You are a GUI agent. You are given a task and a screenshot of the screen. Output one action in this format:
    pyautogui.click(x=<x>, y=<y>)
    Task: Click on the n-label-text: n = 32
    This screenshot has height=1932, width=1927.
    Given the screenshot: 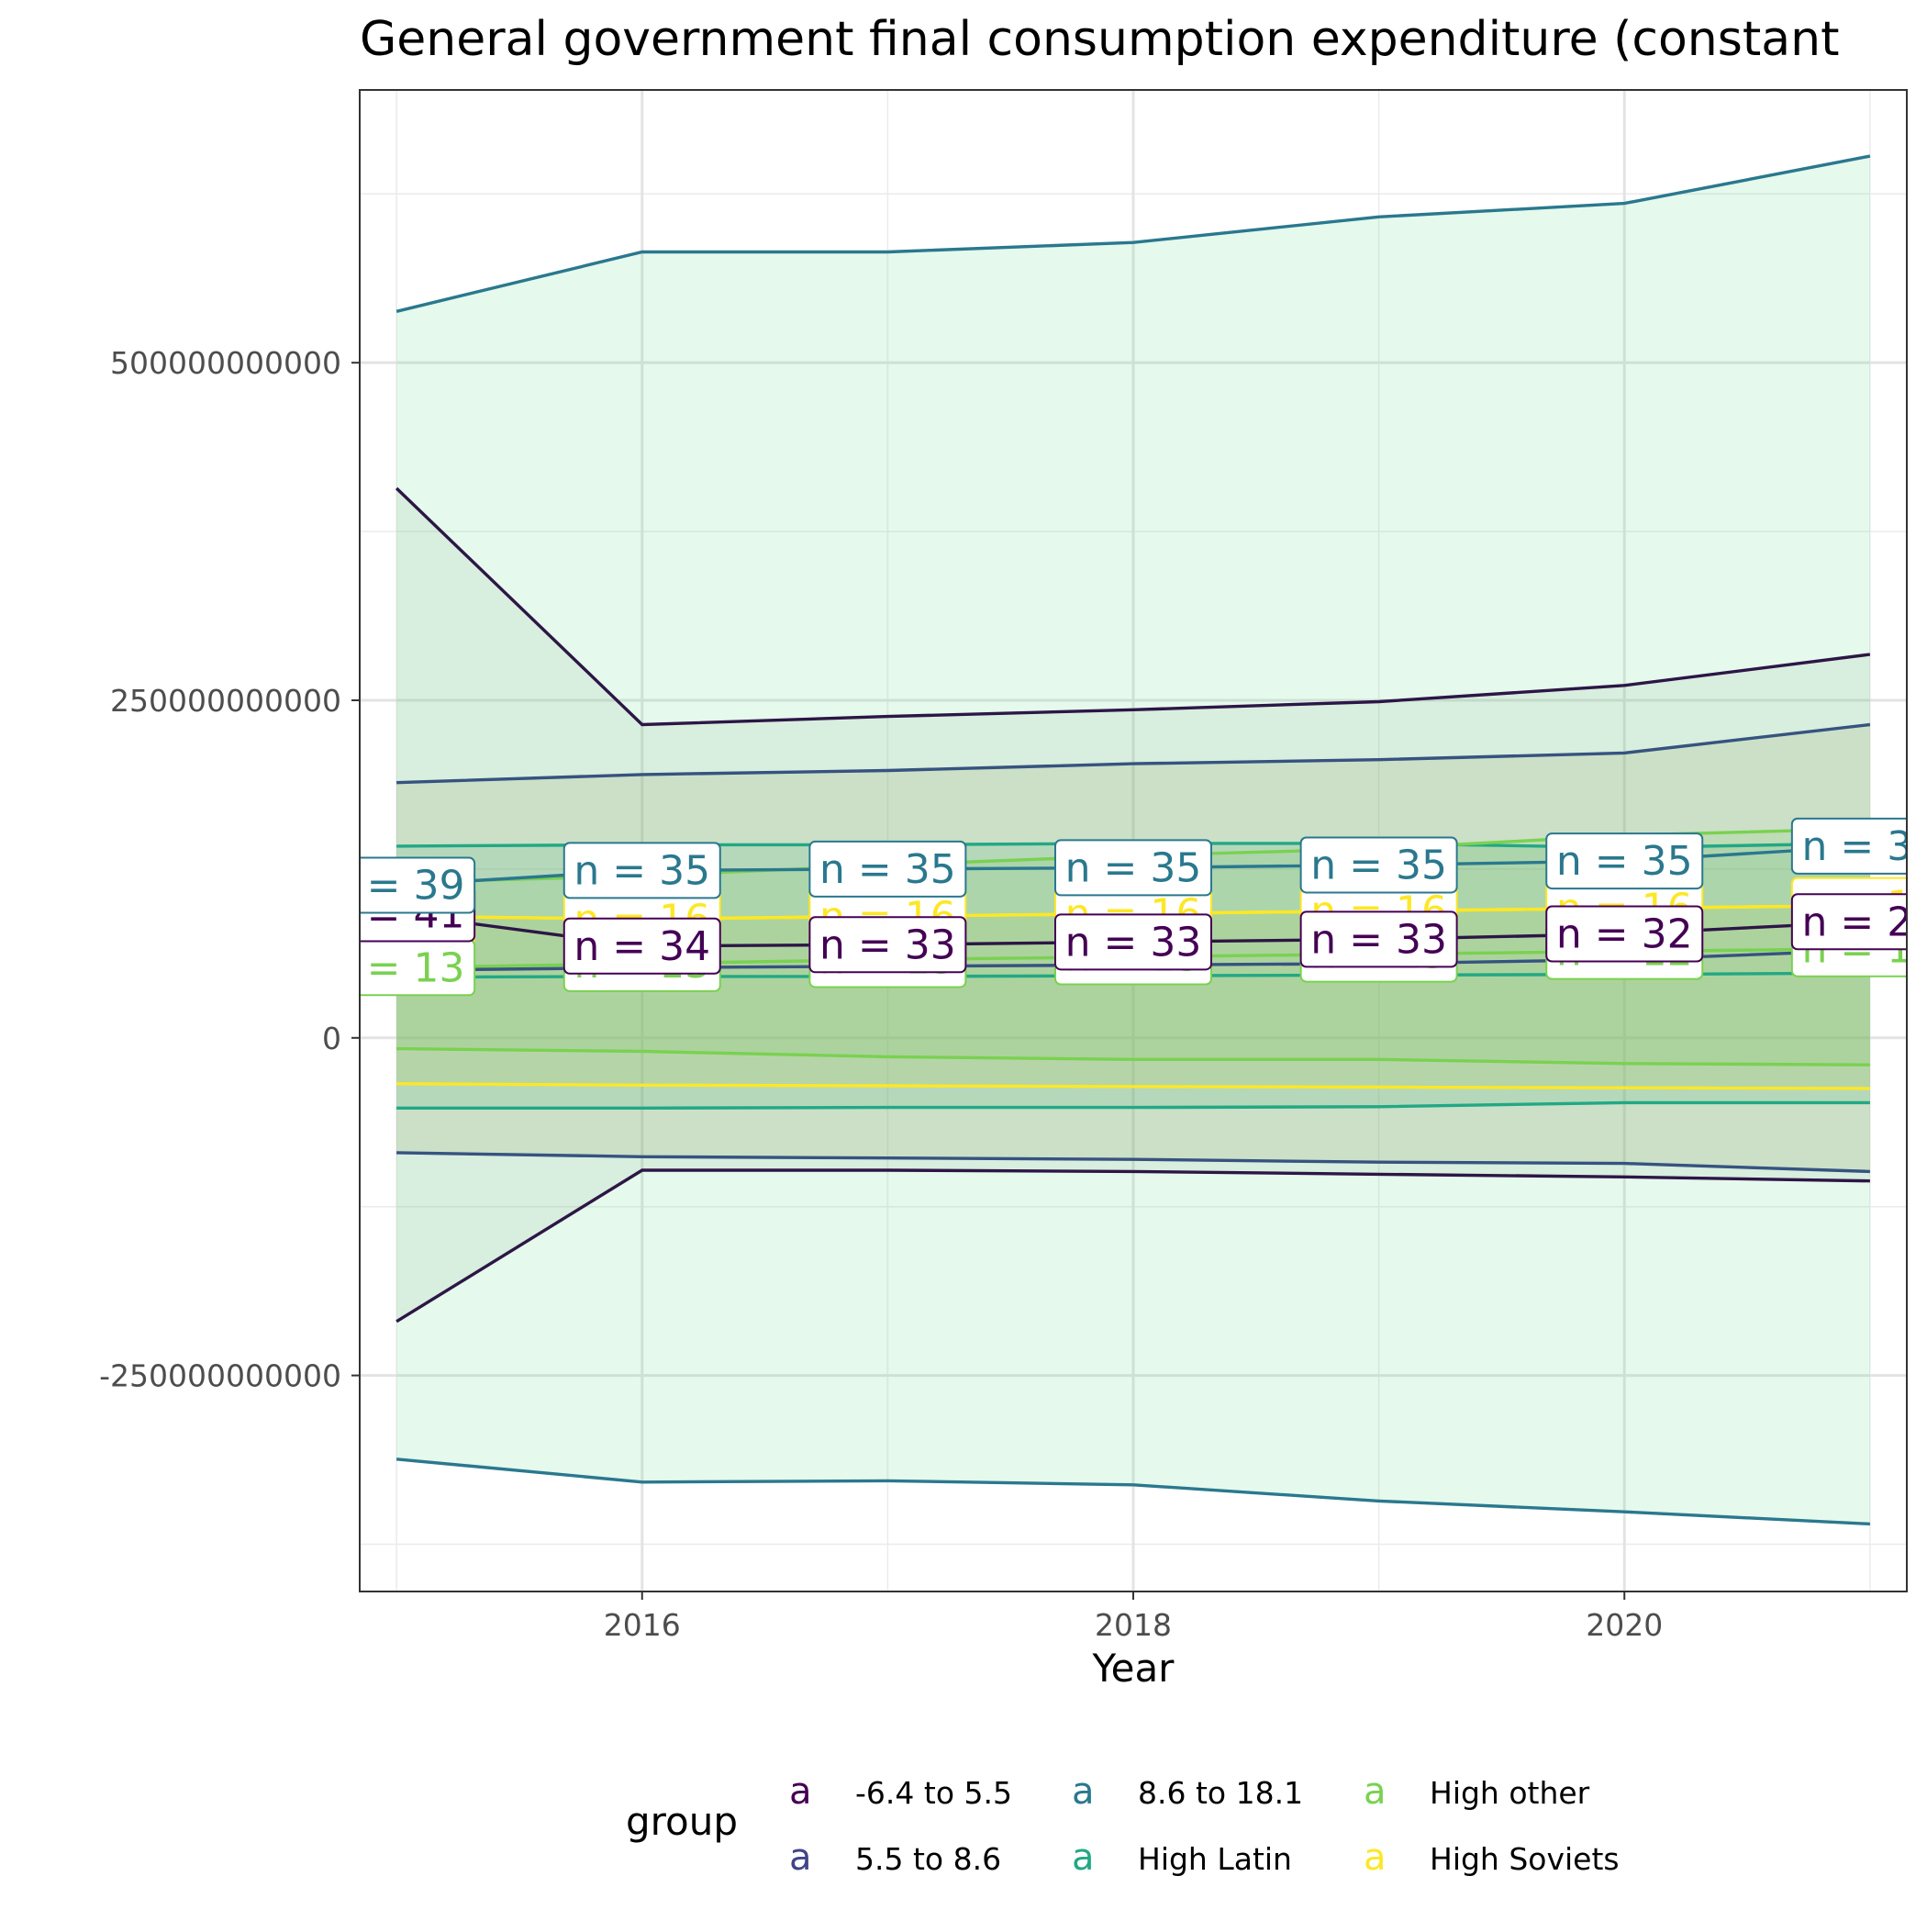 What is the action you would take?
    pyautogui.click(x=1624, y=934)
    